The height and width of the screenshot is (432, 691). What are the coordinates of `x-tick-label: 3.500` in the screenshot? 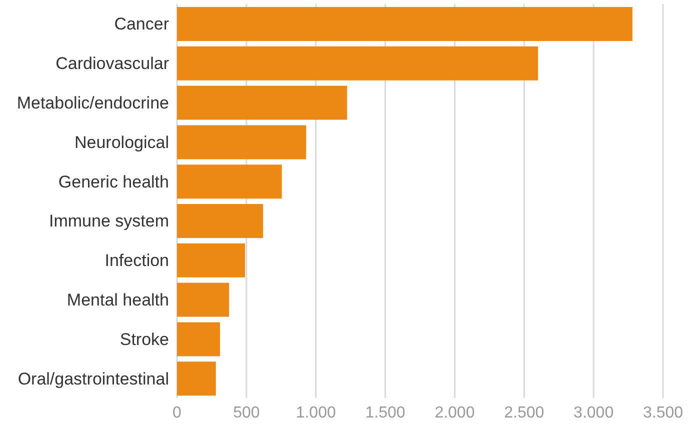 It's located at (663, 413).